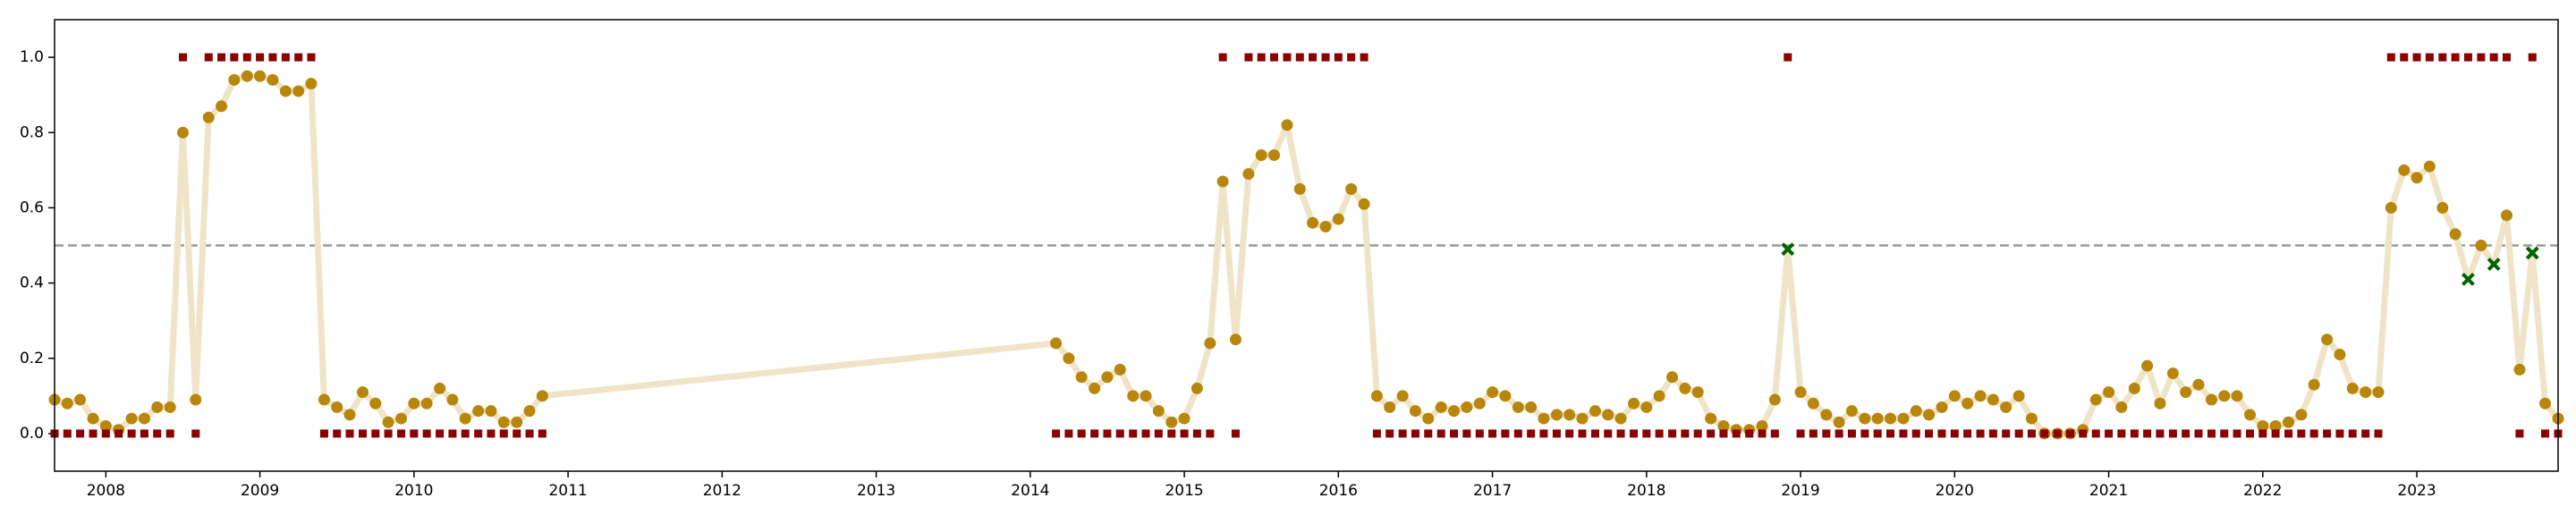 This screenshot has height=515, width=2576. Describe the element at coordinates (876, 491) in the screenshot. I see `x-tick-label: 2013` at that location.